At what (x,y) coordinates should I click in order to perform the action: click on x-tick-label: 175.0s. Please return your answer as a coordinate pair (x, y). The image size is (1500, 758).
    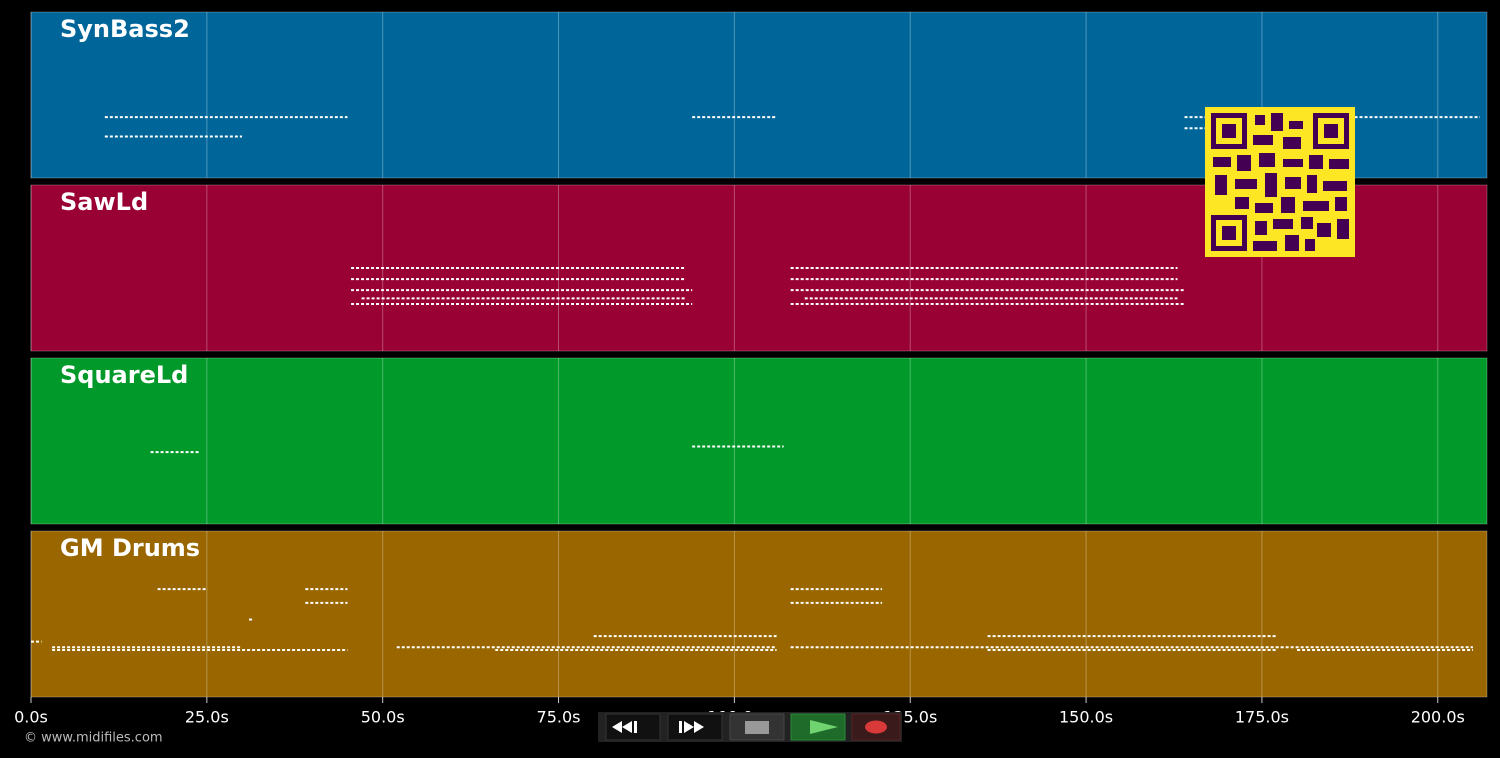
    Looking at the image, I should click on (1262, 717).